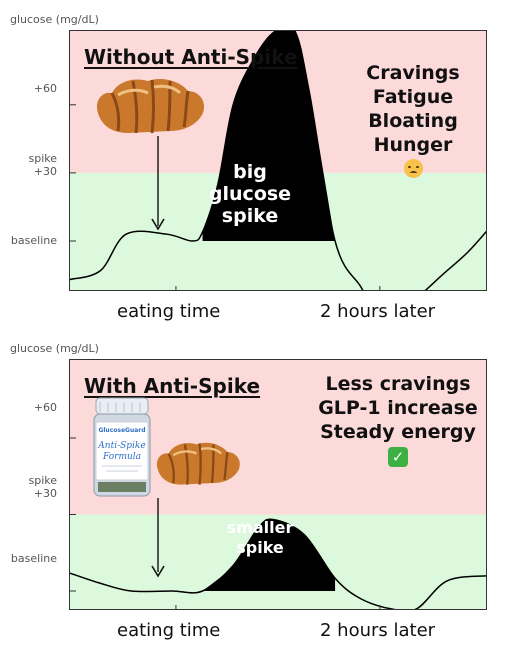 This screenshot has height=664, width=507. Describe the element at coordinates (121, 430) in the screenshot. I see `bottle-brand: GlucoseGuard` at that location.